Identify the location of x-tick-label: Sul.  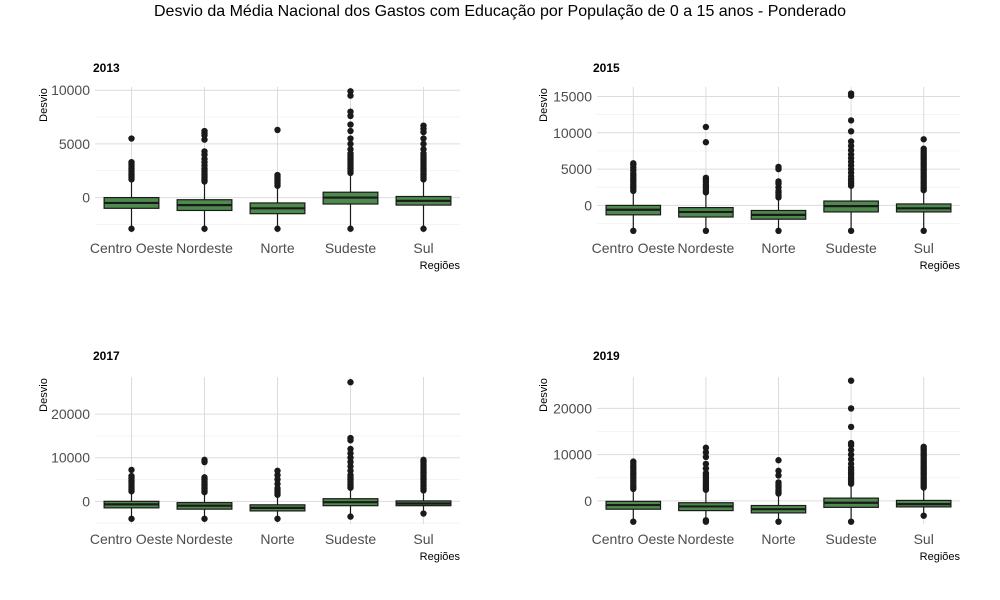
(423, 539).